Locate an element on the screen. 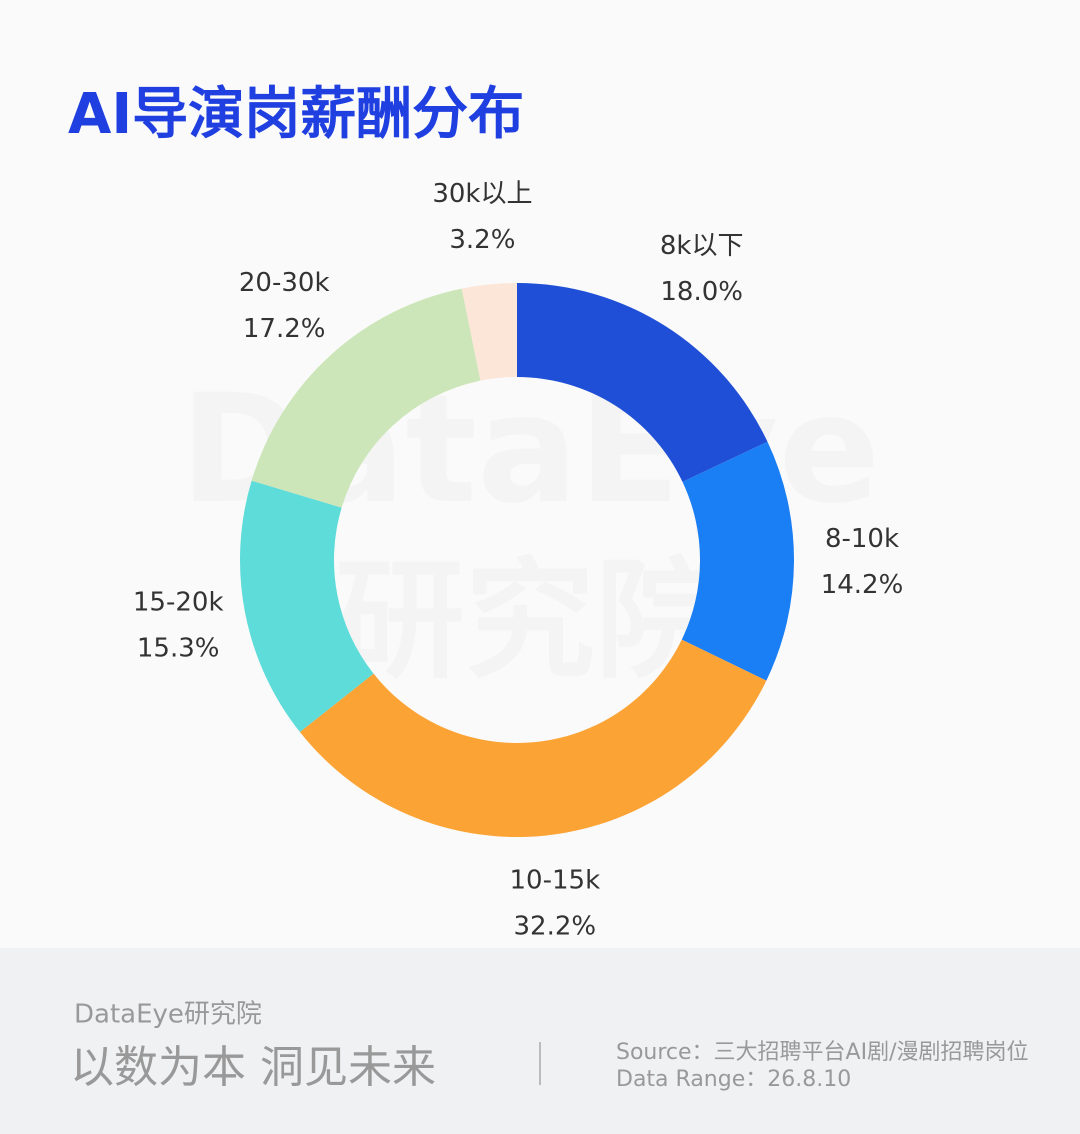 The height and width of the screenshot is (1134, 1080). footer-range: Data Range：26.8.10 is located at coordinates (733, 1079).